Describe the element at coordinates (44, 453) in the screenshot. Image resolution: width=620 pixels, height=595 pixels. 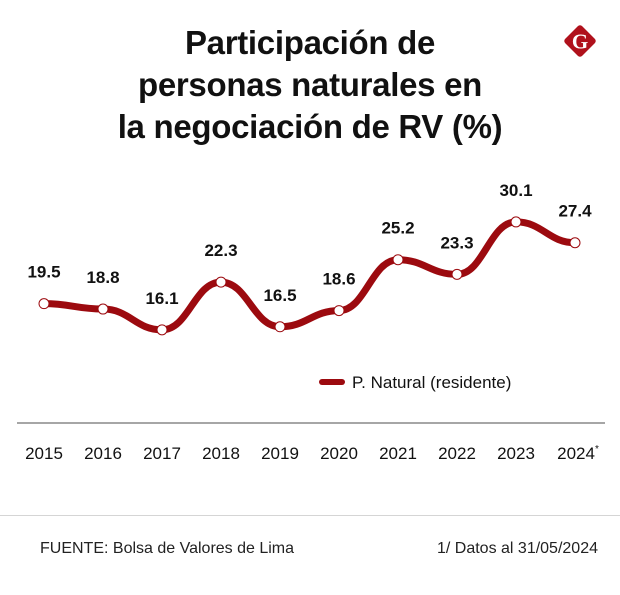
I see `x-tick-label-2015: 2015` at that location.